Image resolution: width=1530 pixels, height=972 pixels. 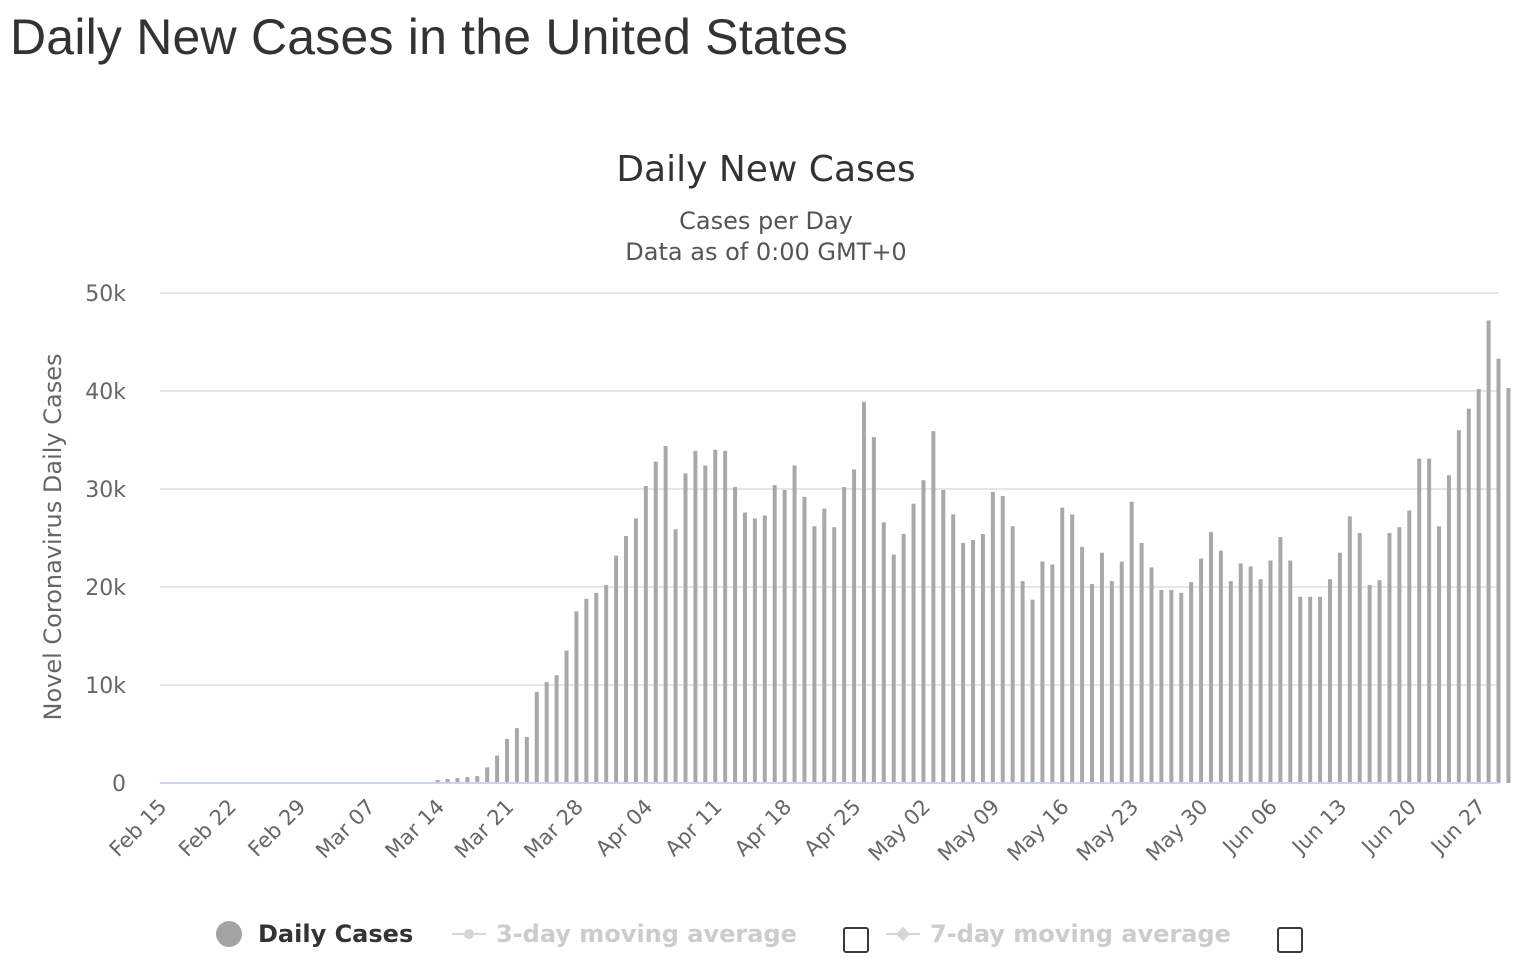 What do you see at coordinates (314, 934) in the screenshot?
I see `legend-item-daily-cases: Daily Cases` at bounding box center [314, 934].